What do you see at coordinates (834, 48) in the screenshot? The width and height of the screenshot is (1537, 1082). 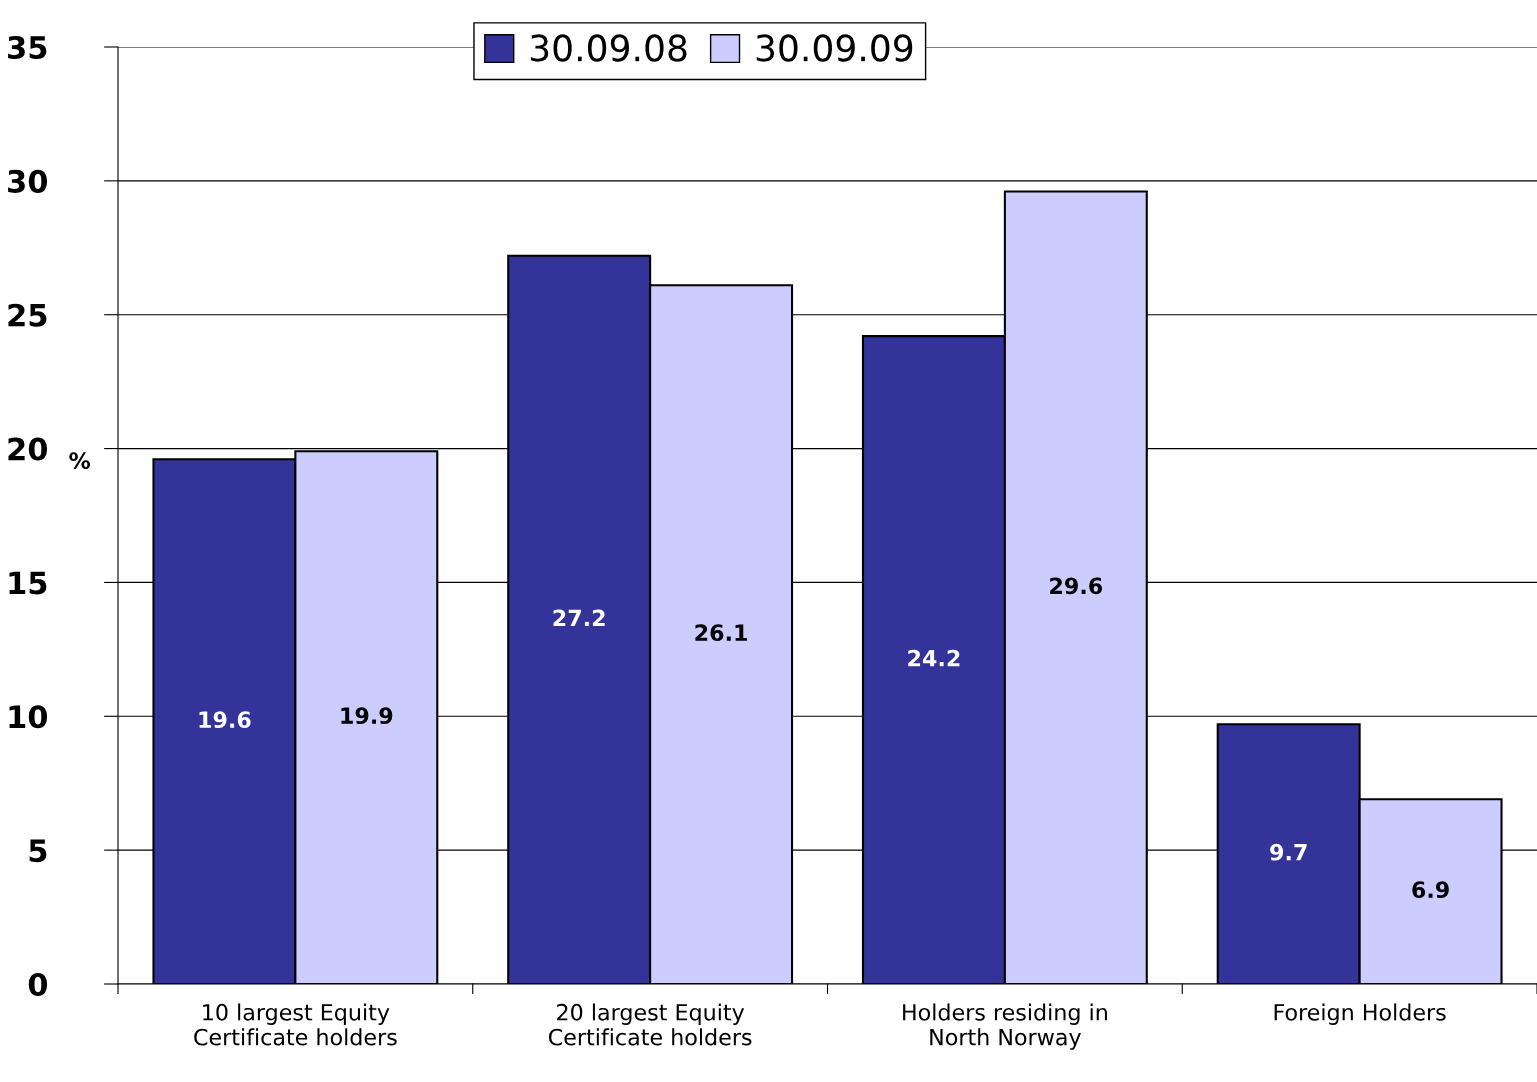 I see `legend-label: 30.09.09` at bounding box center [834, 48].